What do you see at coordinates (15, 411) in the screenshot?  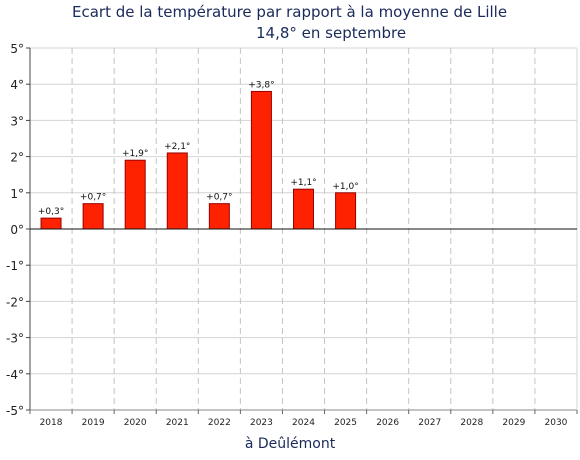 I see `y-tick-label: -5°` at bounding box center [15, 411].